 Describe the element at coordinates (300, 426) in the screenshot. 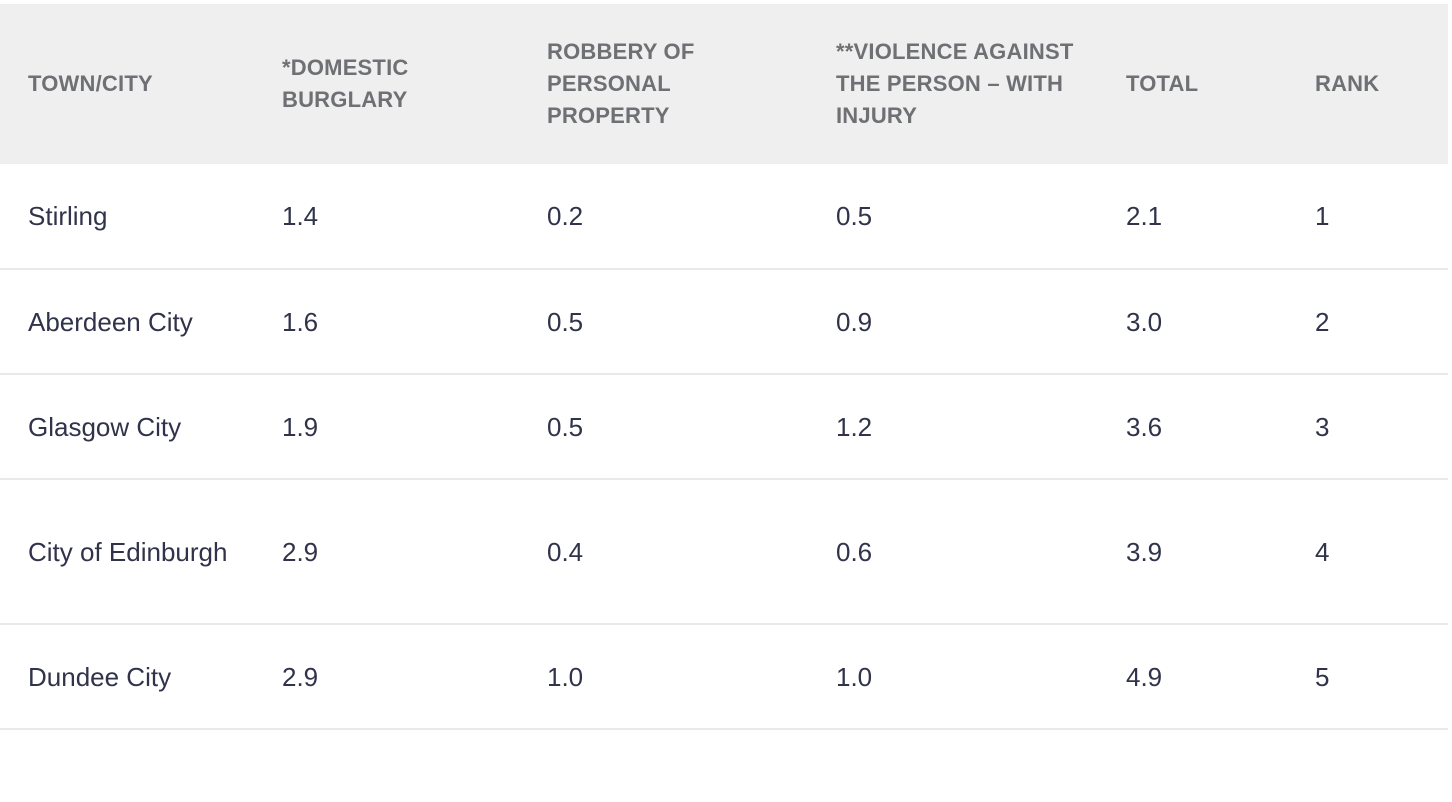

I see `cell-domestic-burglary: 1.9` at that location.